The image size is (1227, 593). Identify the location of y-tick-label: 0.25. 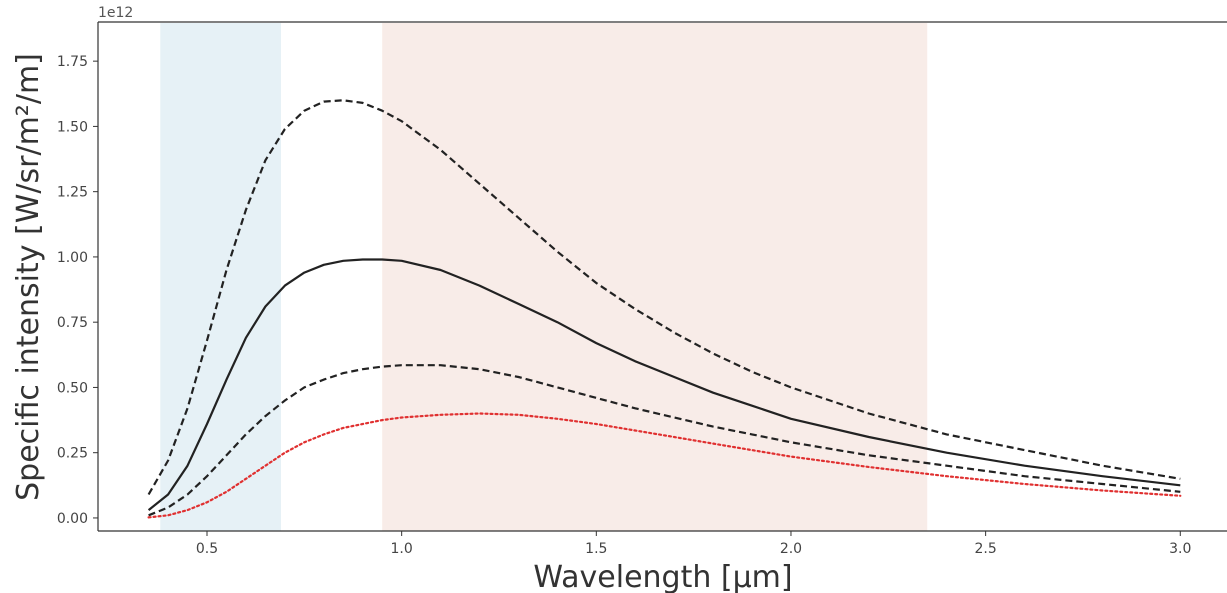
(72, 454).